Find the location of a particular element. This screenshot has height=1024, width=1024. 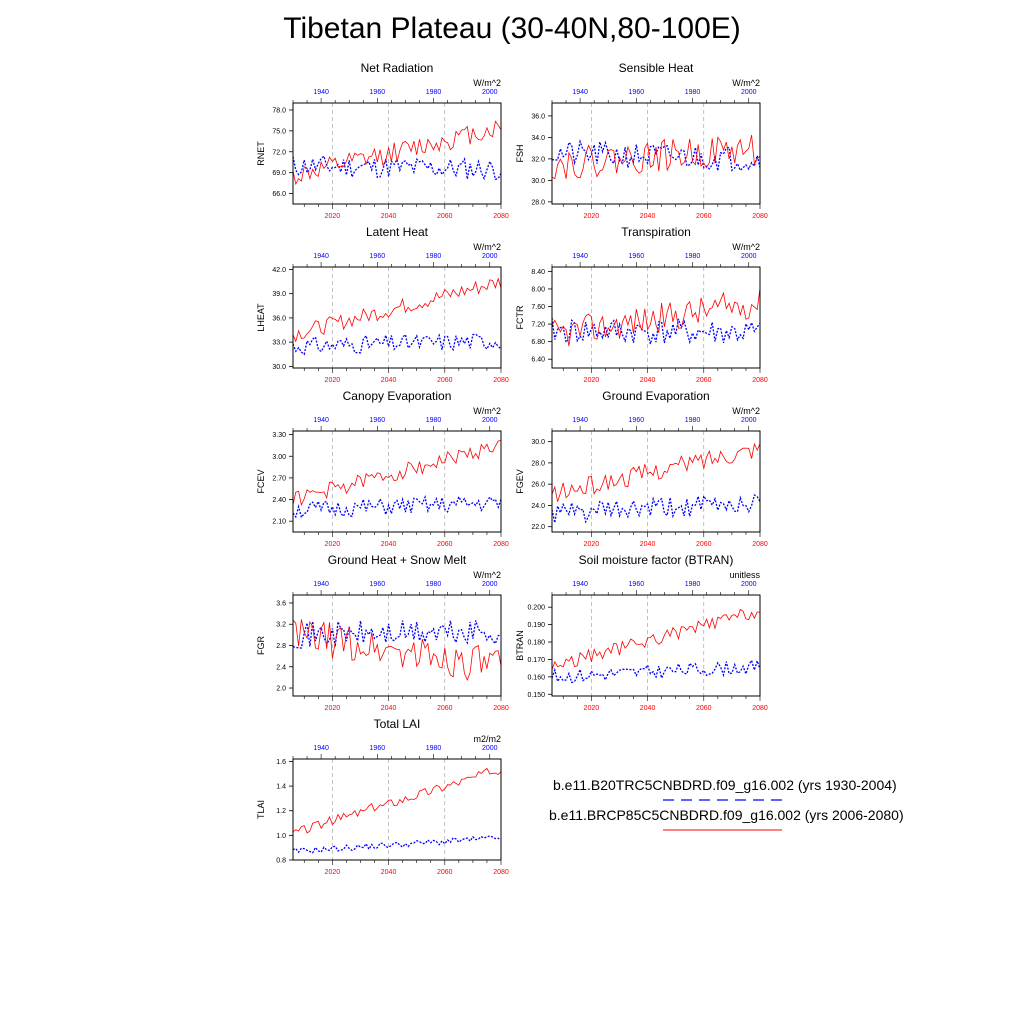

panel-8-ytick-label: 0.170 is located at coordinates (536, 660).